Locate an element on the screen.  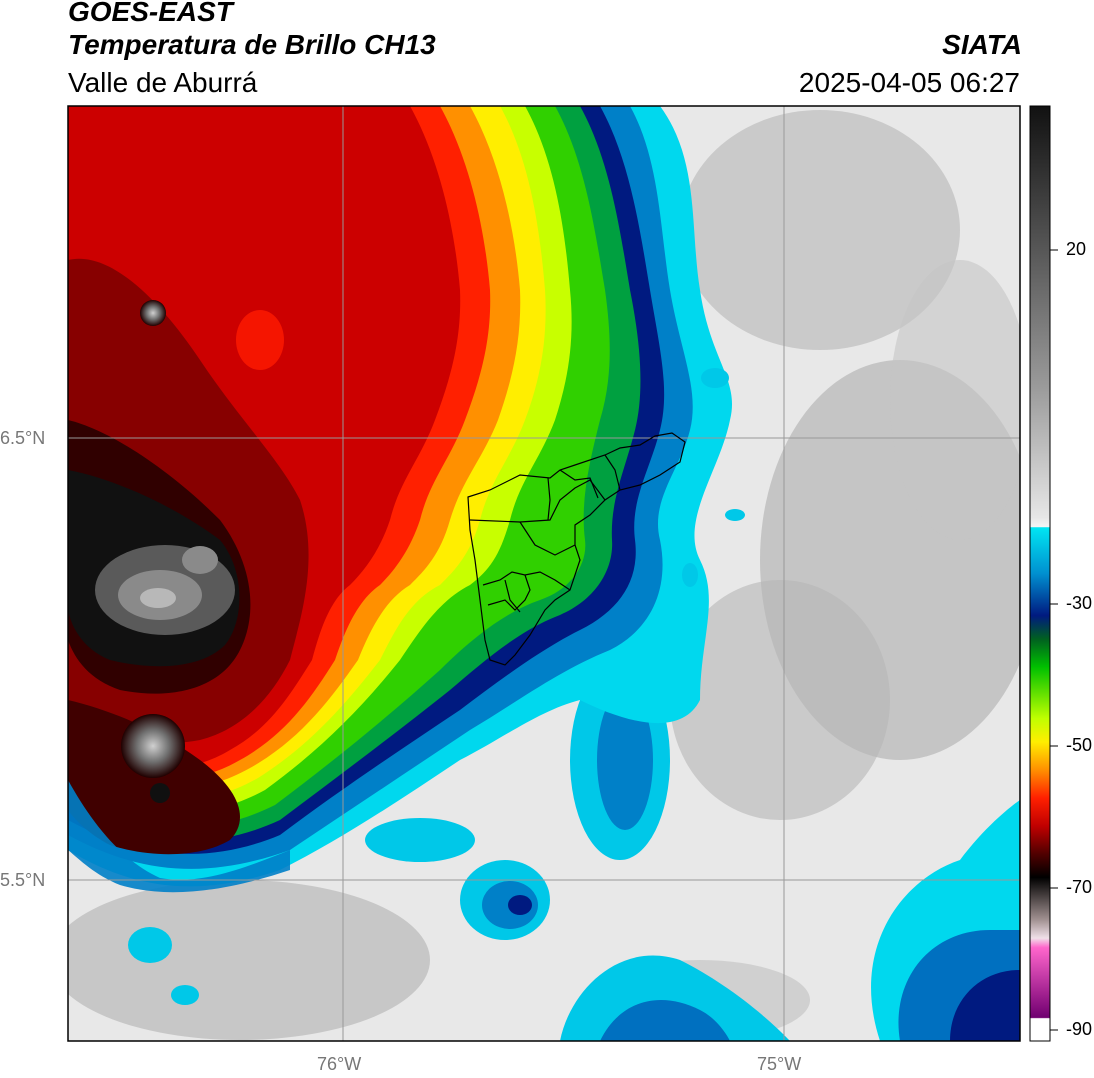
product-title: Temperatura de Brillo CH13 is located at coordinates (252, 44).